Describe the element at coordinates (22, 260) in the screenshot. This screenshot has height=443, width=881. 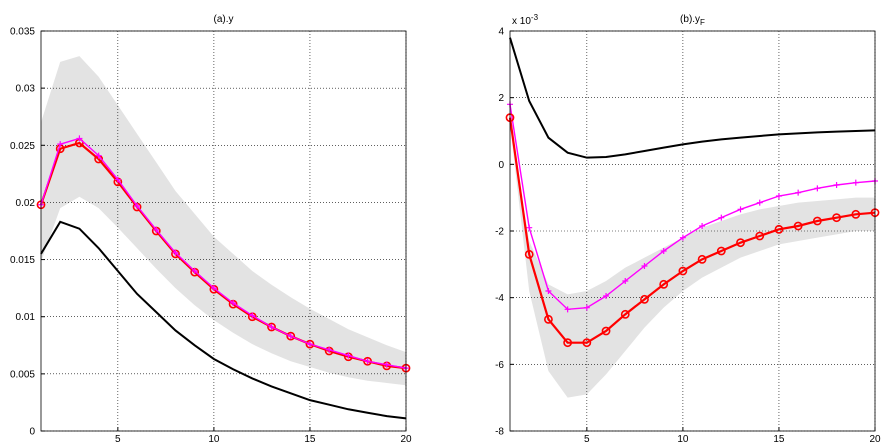
I see `y-tick-label: 0.015` at that location.